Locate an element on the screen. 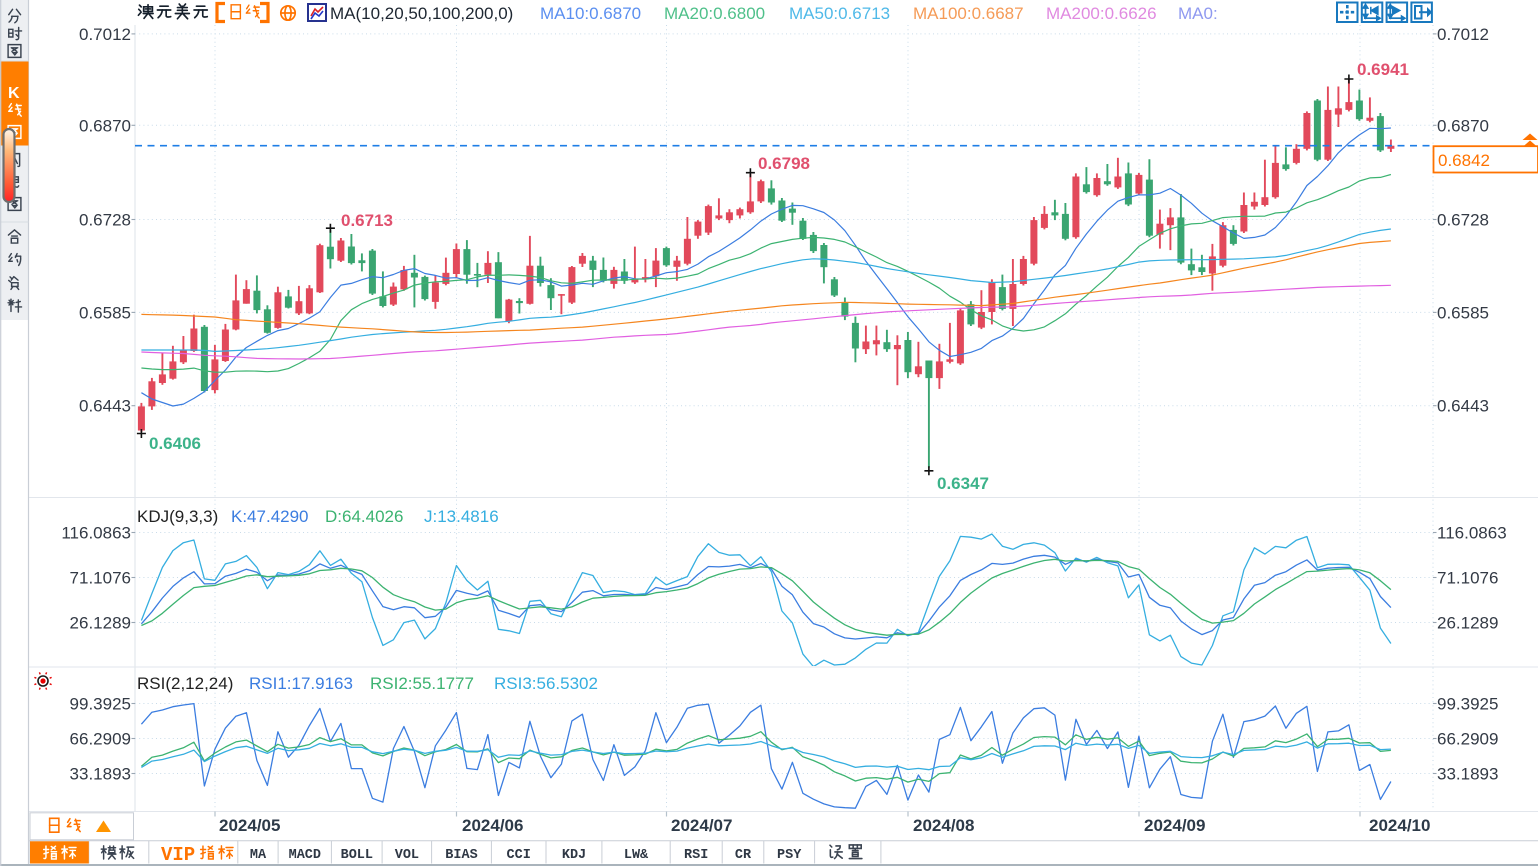  svg-text: LW& is located at coordinates (636, 855).